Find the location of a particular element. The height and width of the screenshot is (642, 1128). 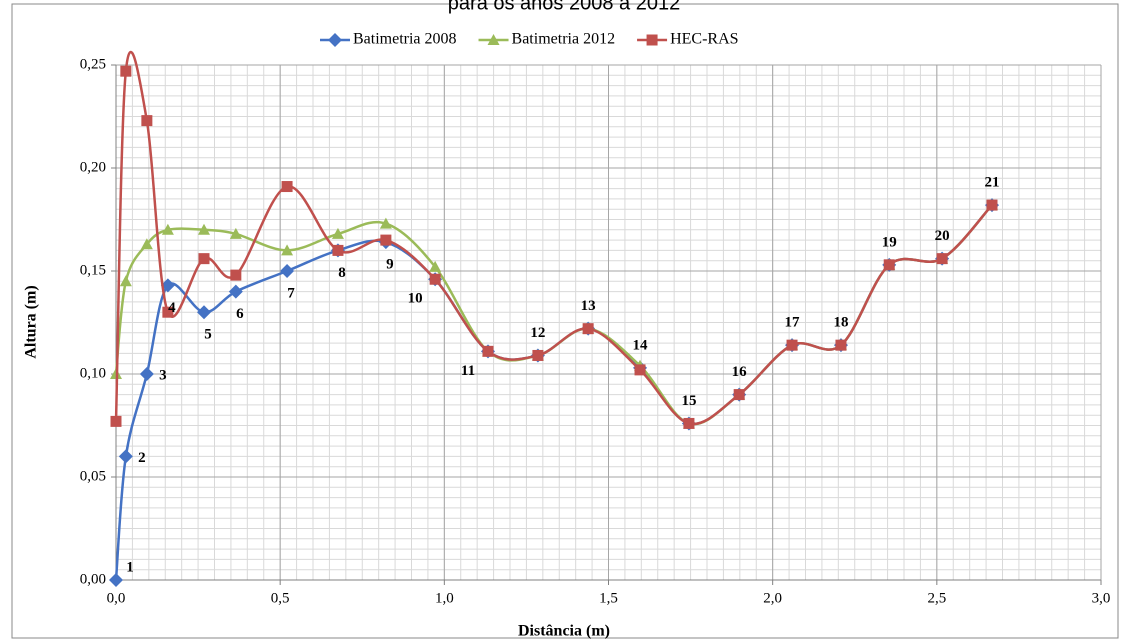

point-label: 5 is located at coordinates (208, 335).